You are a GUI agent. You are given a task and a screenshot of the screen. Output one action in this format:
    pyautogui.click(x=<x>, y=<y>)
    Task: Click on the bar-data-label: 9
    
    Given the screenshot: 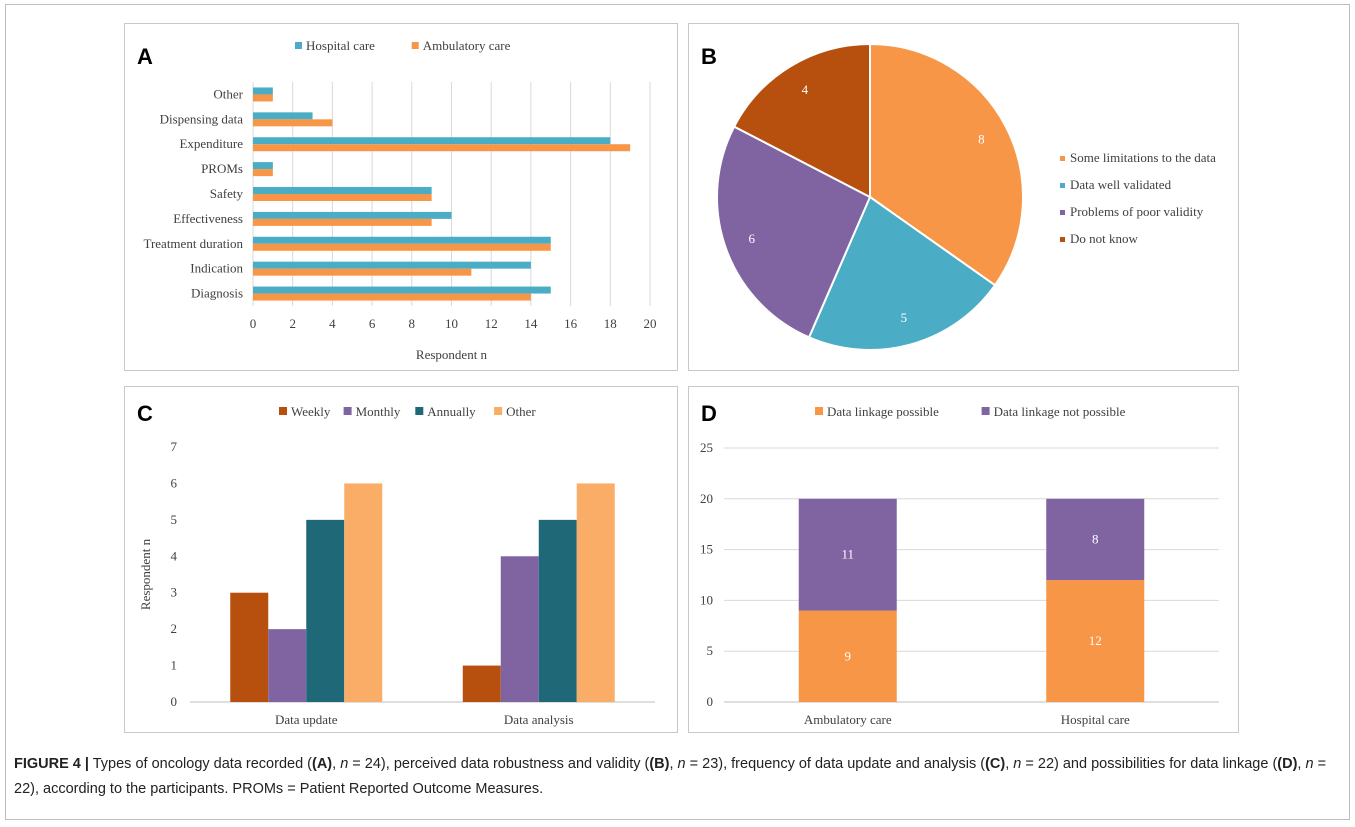 What is the action you would take?
    pyautogui.click(x=848, y=655)
    